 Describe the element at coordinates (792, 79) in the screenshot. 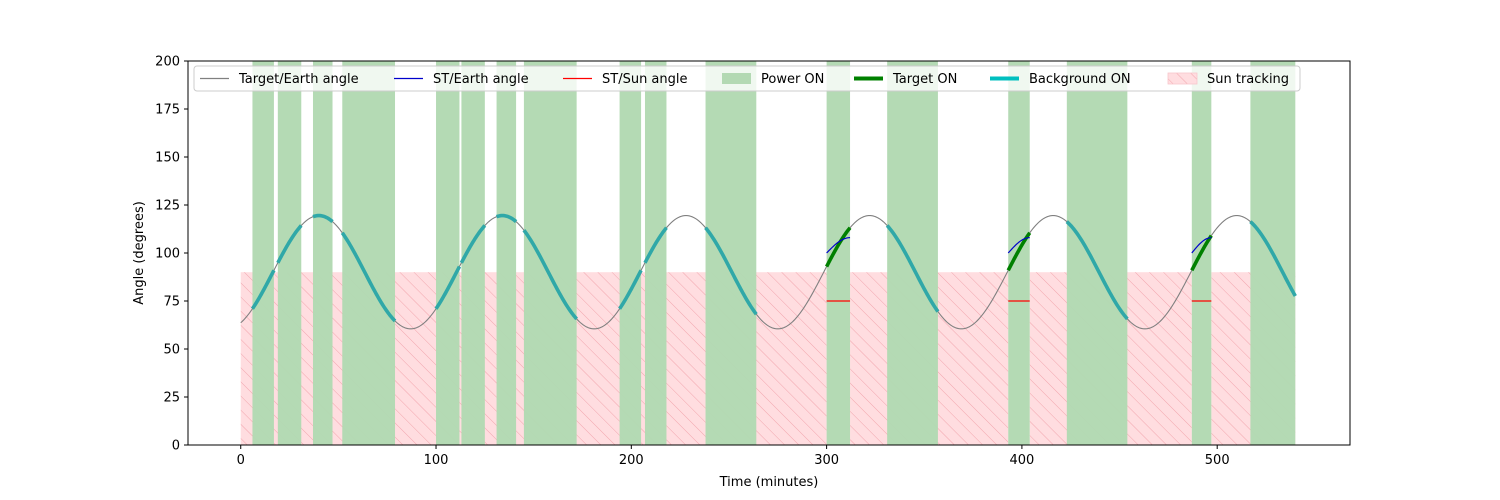

I see `legend-label: Power ON` at that location.